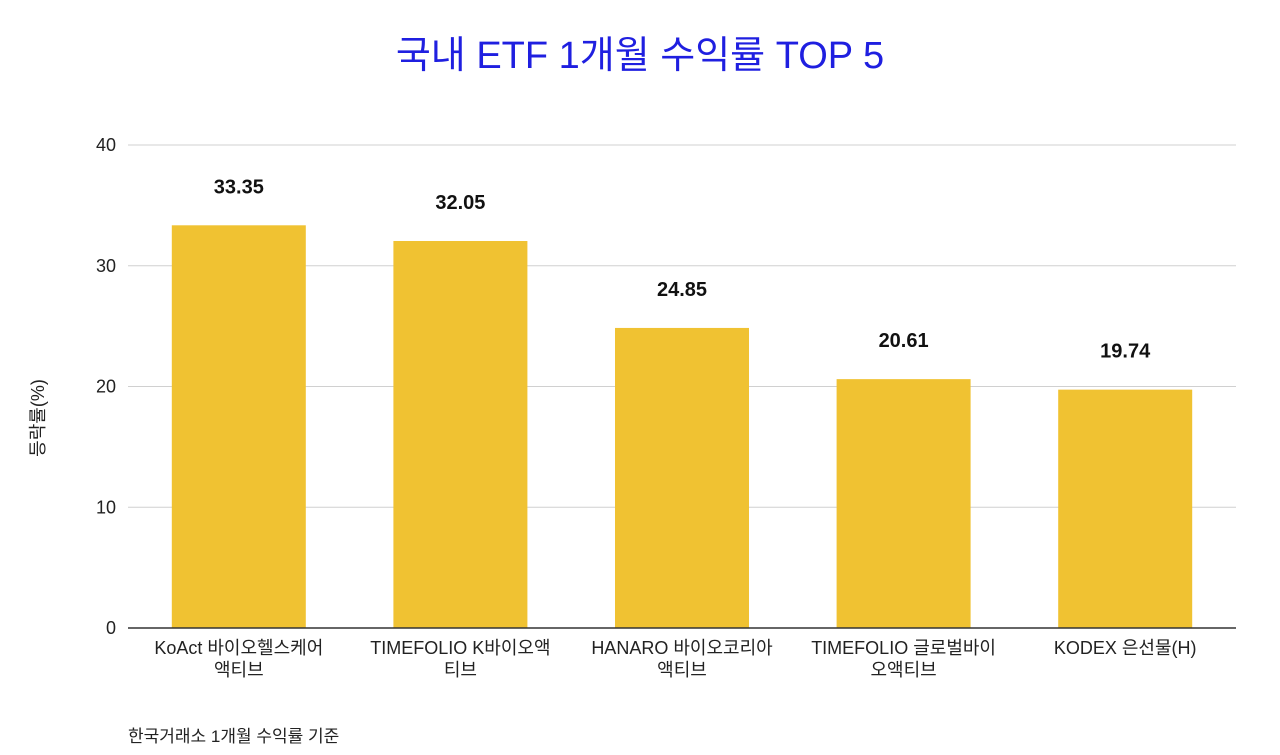 The image size is (1280, 755). What do you see at coordinates (38, 418) in the screenshot?
I see `y-axis-label: 등락률(%)` at bounding box center [38, 418].